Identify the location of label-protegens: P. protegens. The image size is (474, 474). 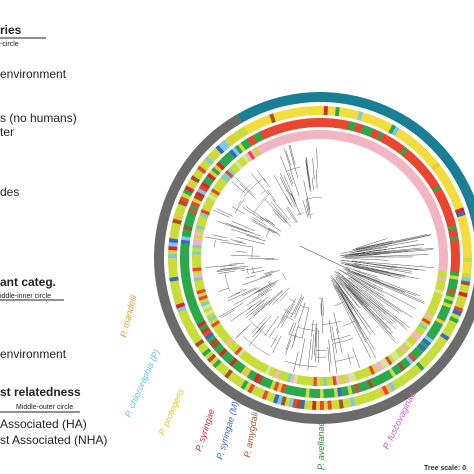
(172, 412).